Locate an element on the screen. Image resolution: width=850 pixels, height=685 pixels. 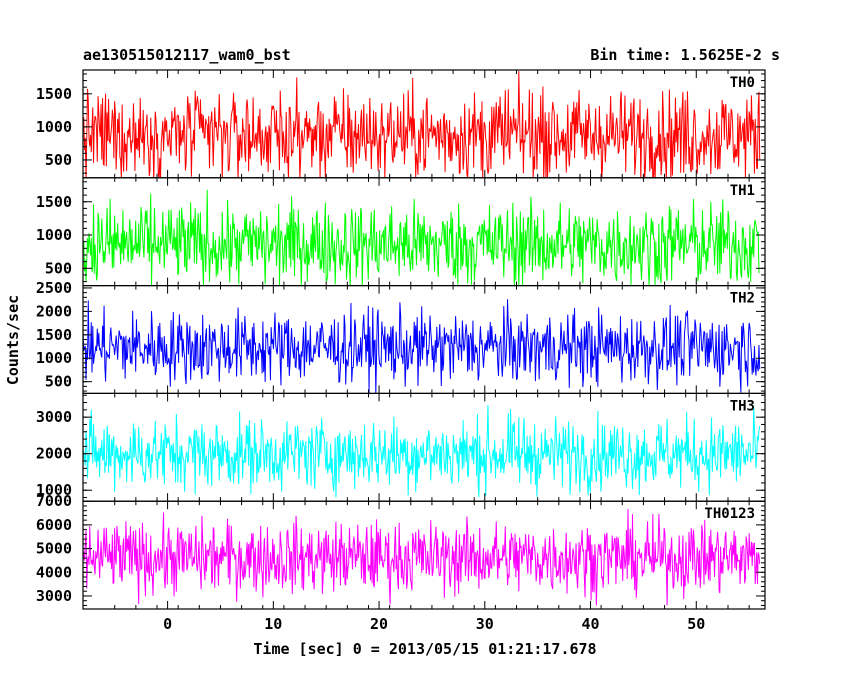
panel-label-th0123: TH0123 is located at coordinates (729, 514).